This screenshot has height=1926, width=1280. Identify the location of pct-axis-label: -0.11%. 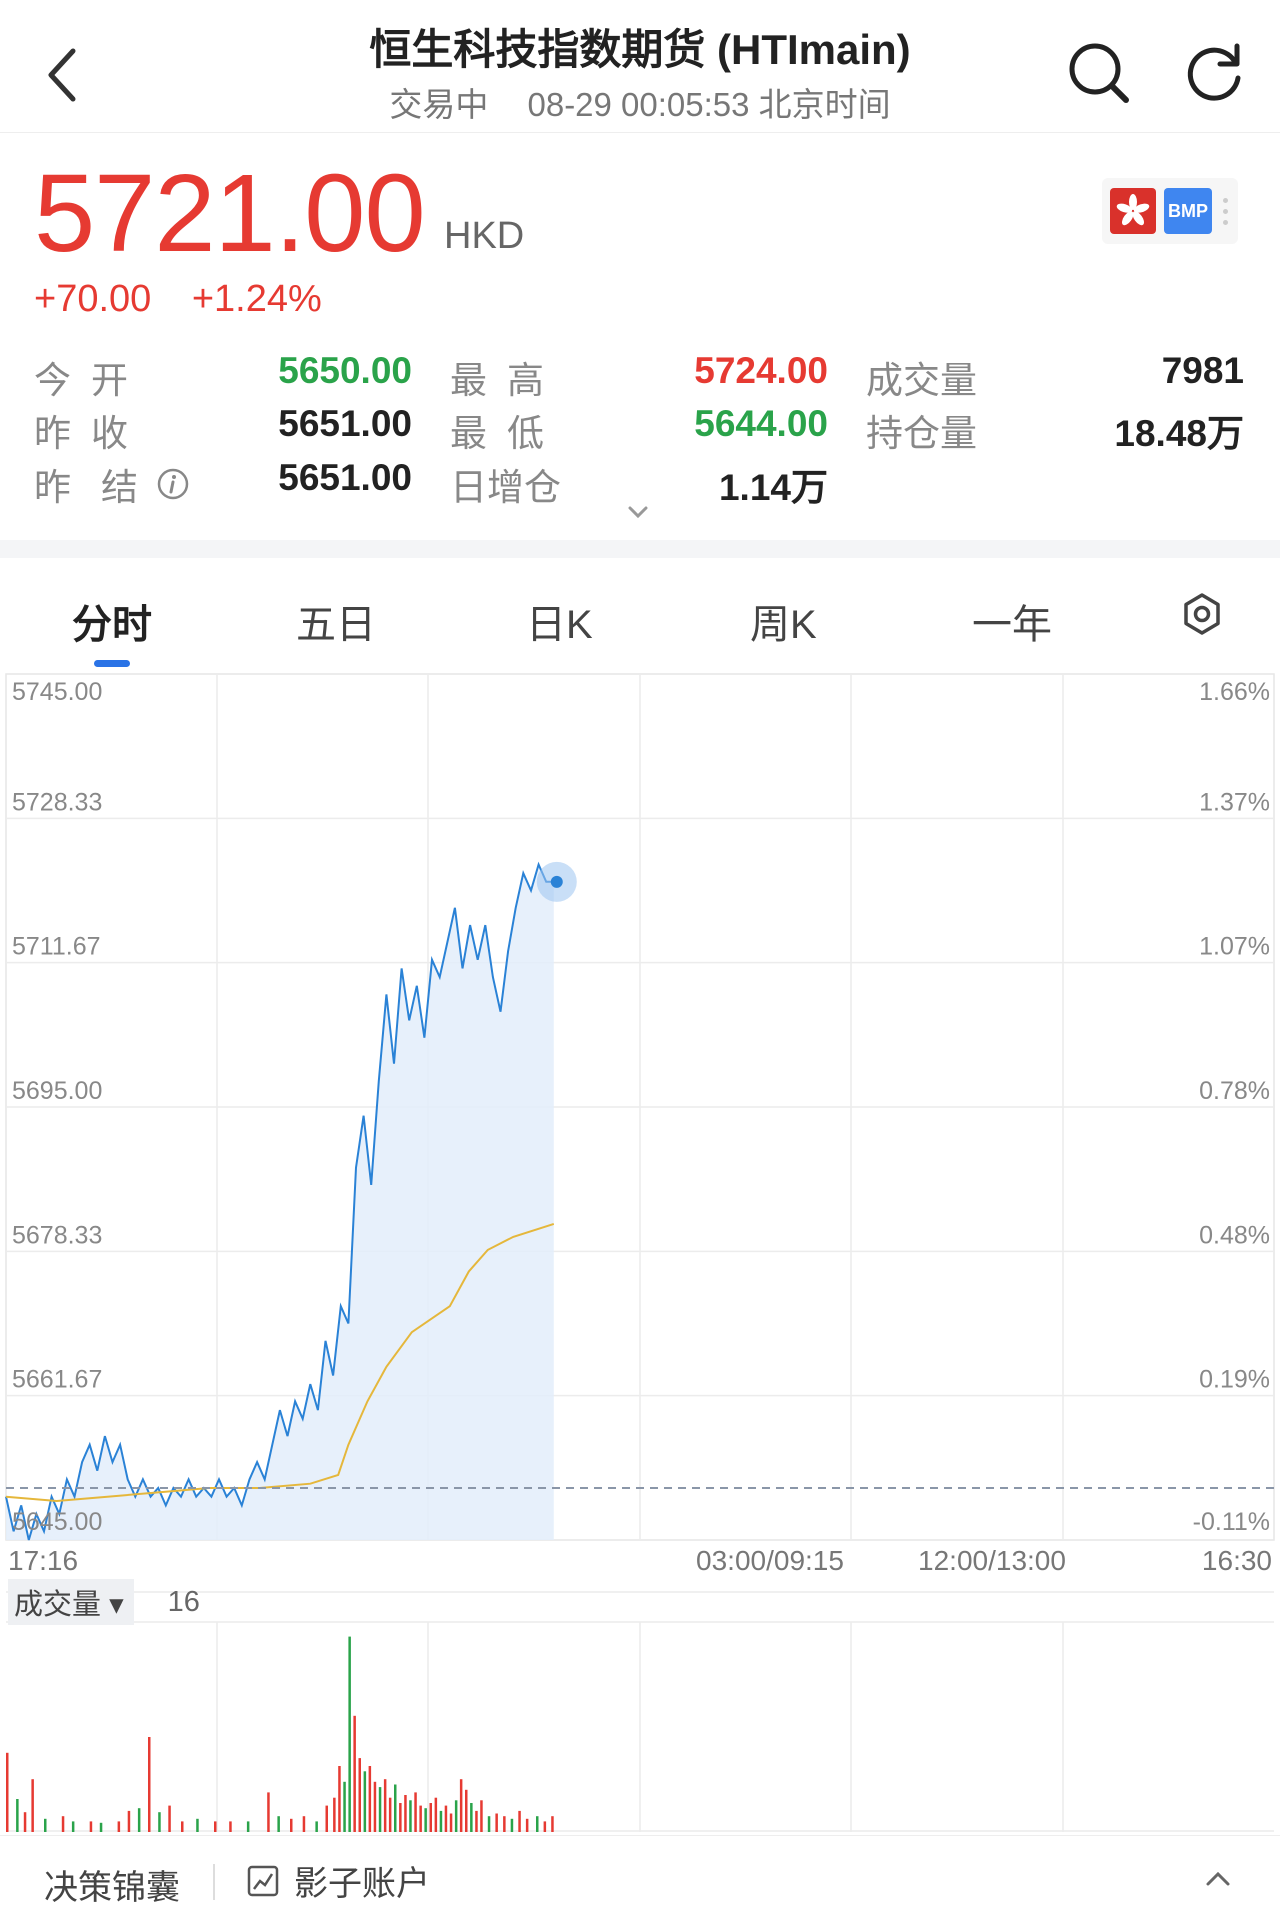
(1231, 1522).